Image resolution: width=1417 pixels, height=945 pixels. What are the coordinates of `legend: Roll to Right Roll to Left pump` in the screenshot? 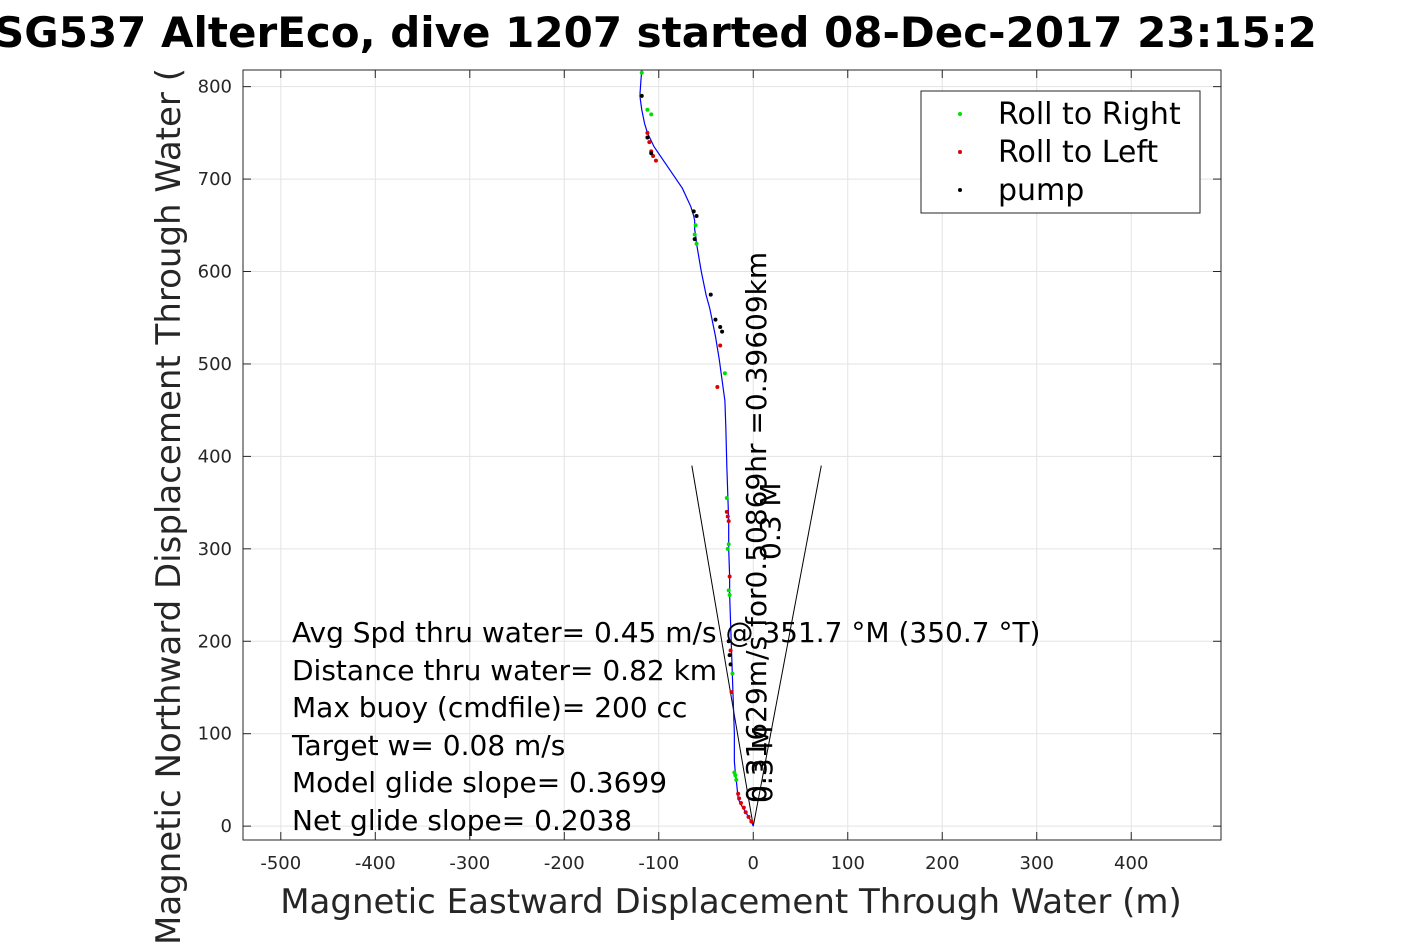 It's located at (1060, 152).